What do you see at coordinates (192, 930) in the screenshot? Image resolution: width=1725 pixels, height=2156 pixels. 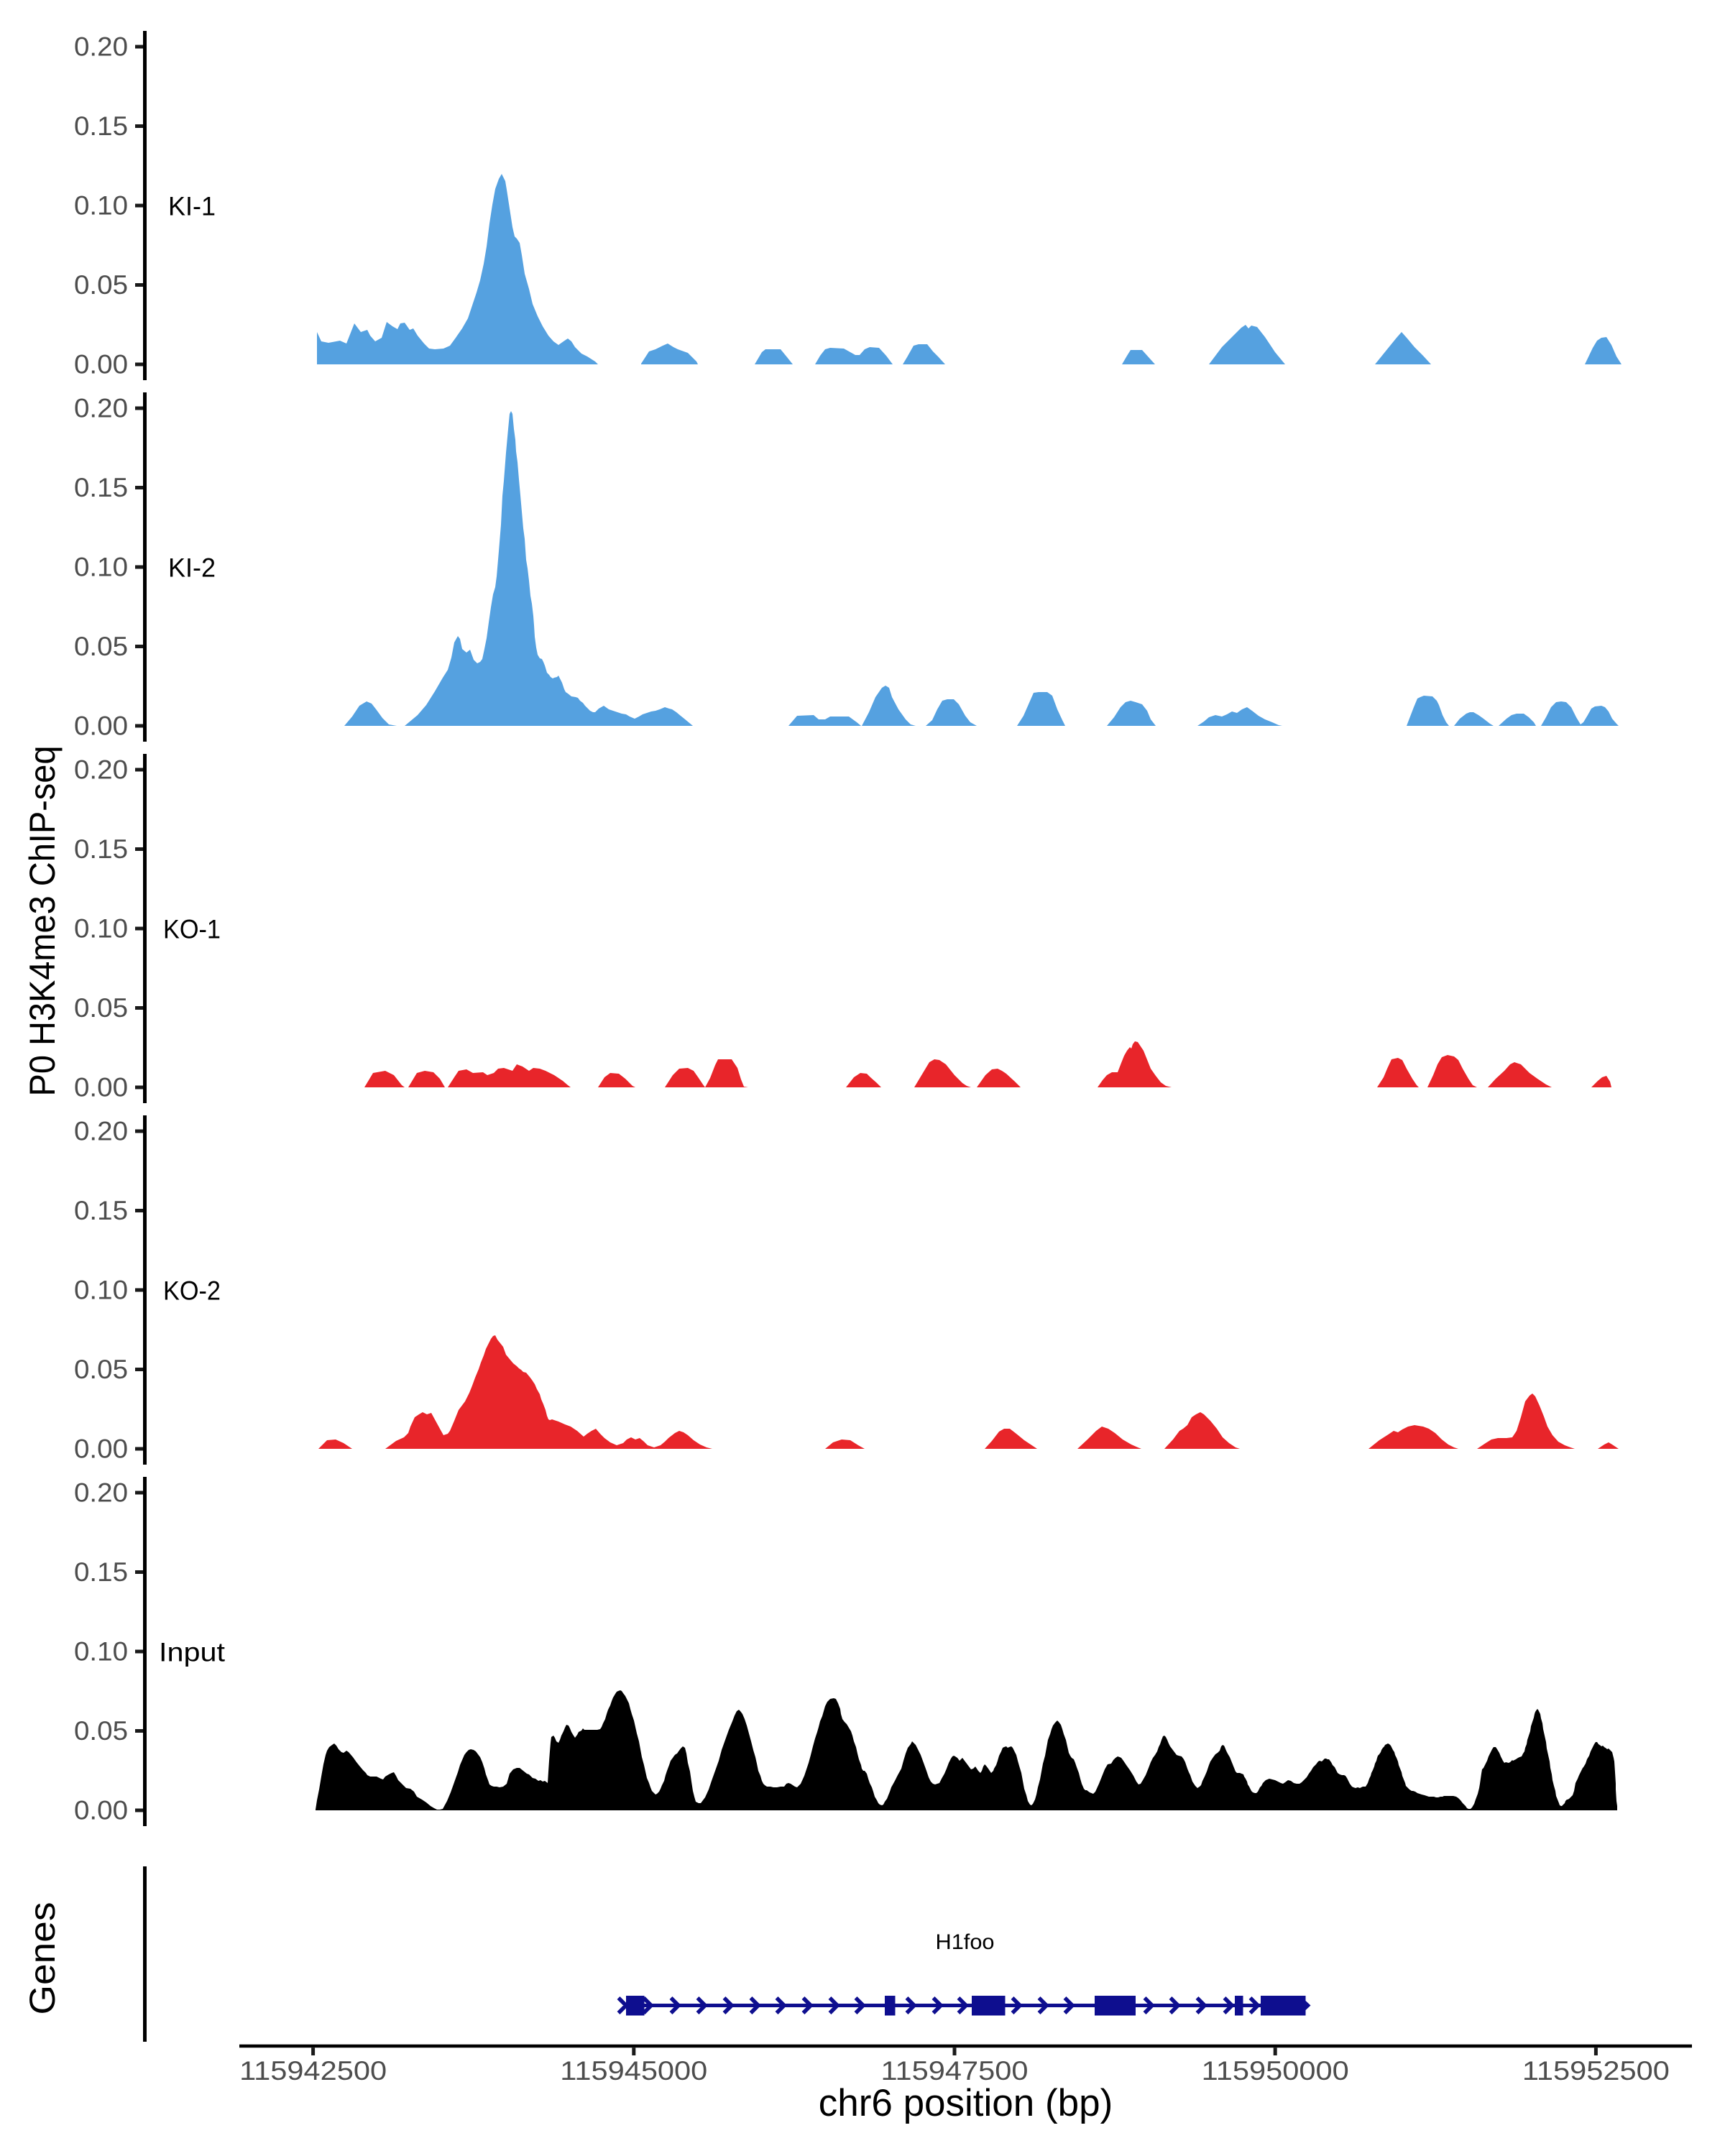 I see `svg-text: KO-1` at bounding box center [192, 930].